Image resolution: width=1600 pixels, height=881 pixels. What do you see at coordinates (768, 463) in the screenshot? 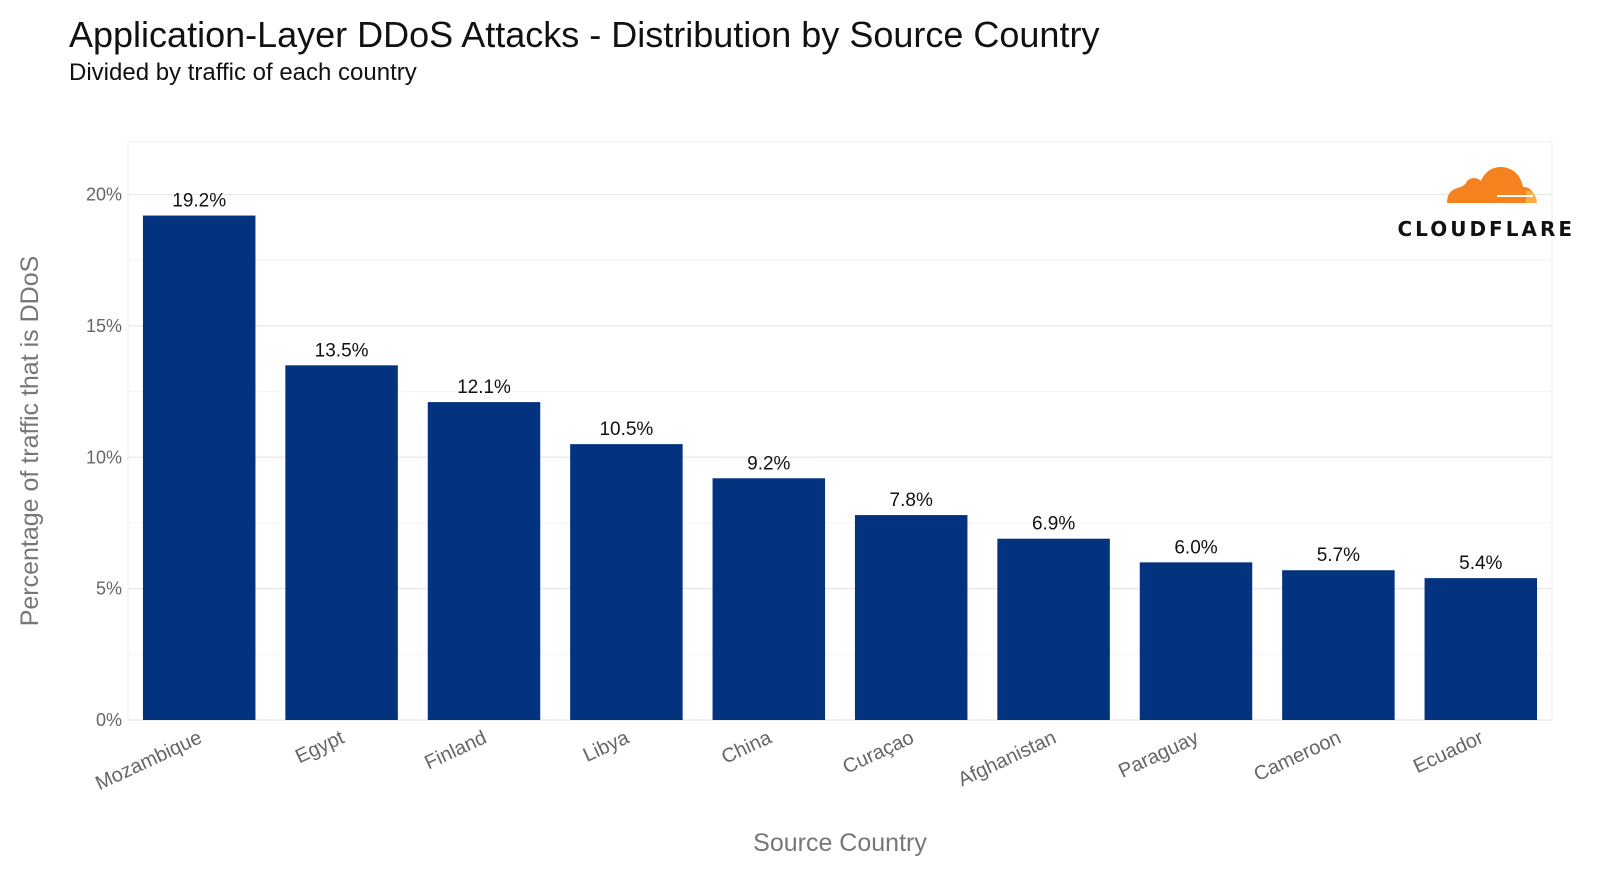
I see `data-label: 9.2%` at bounding box center [768, 463].